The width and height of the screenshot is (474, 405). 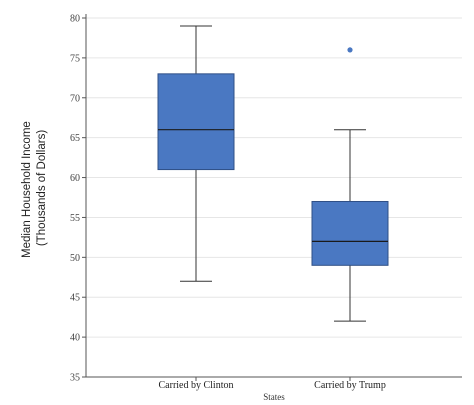 I want to click on y-tick-label: 45, so click(x=75, y=298).